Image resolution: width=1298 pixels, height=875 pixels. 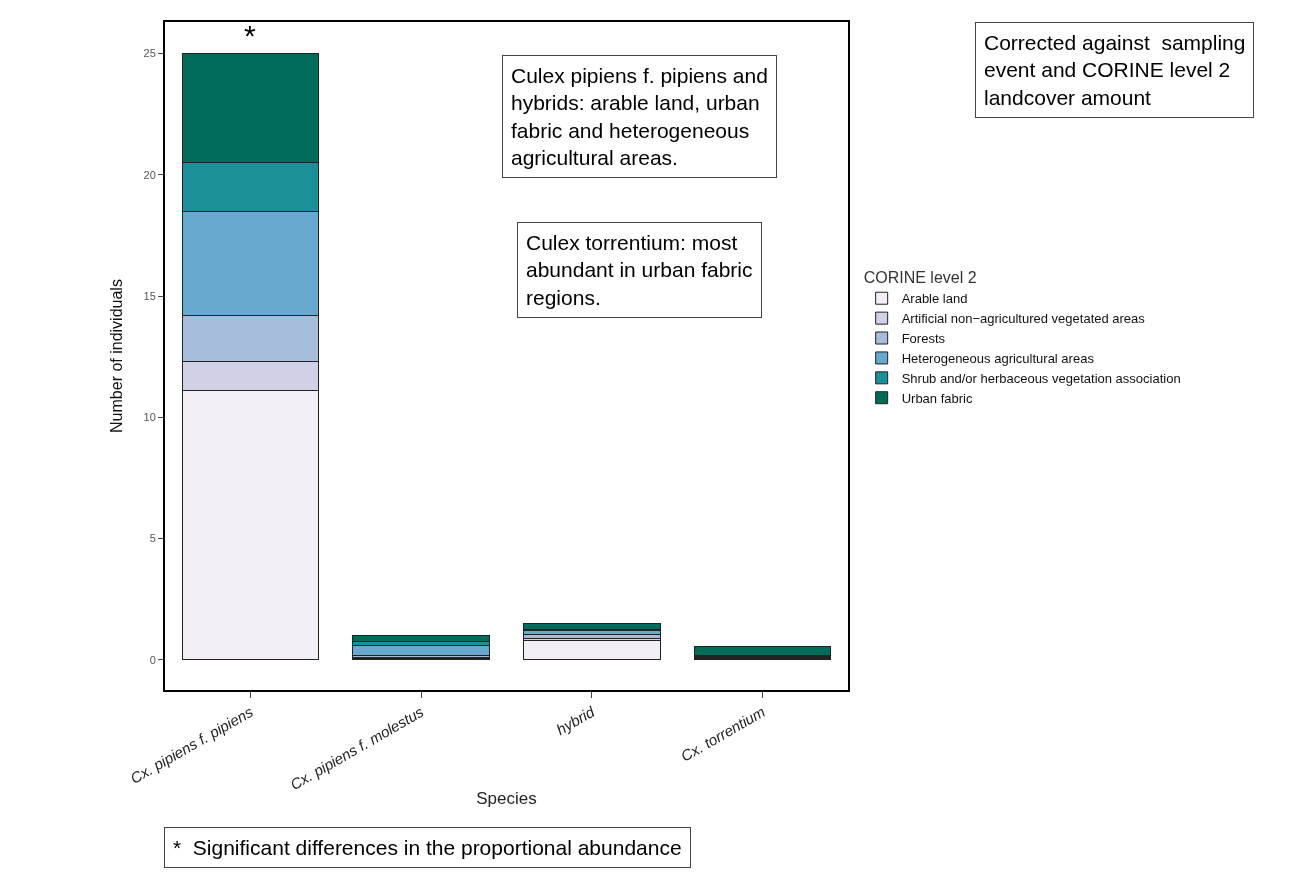 I want to click on y-axis-title: Number of individuals, so click(x=116, y=356).